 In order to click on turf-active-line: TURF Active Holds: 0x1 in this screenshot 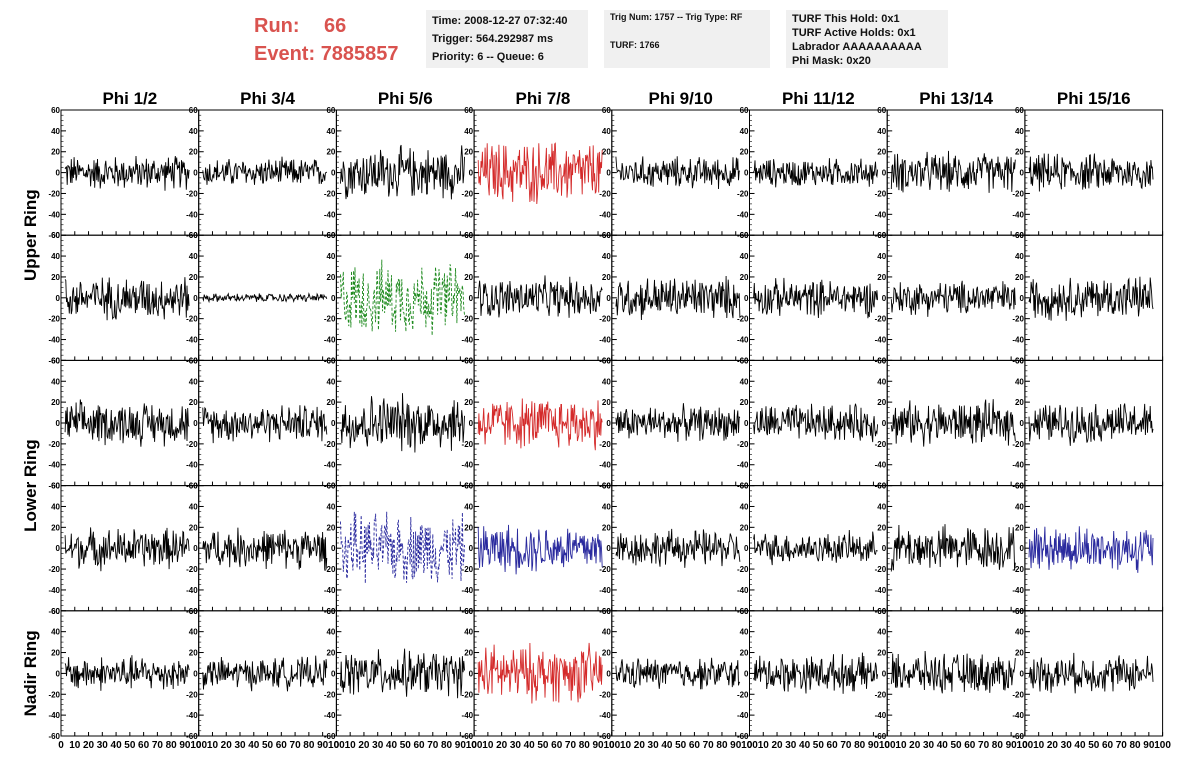, I will do `click(854, 33)`.